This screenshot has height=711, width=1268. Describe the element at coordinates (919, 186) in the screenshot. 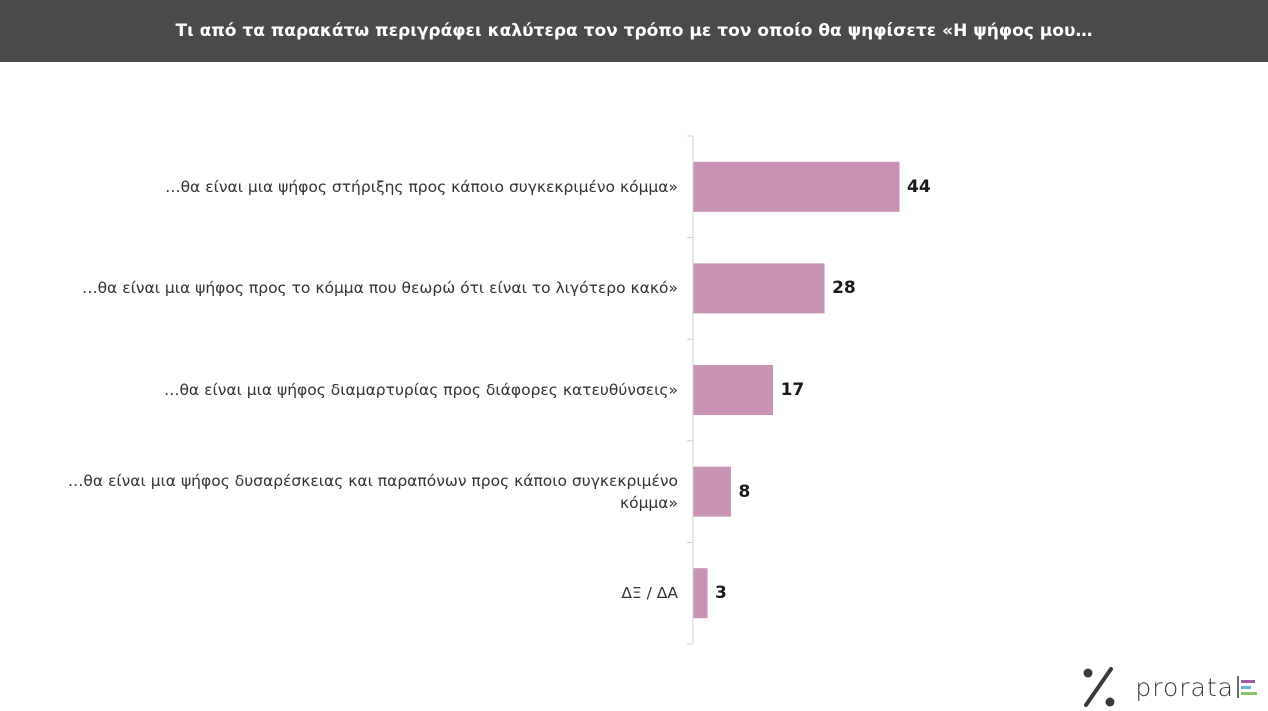

I see `data-label: 44` at that location.